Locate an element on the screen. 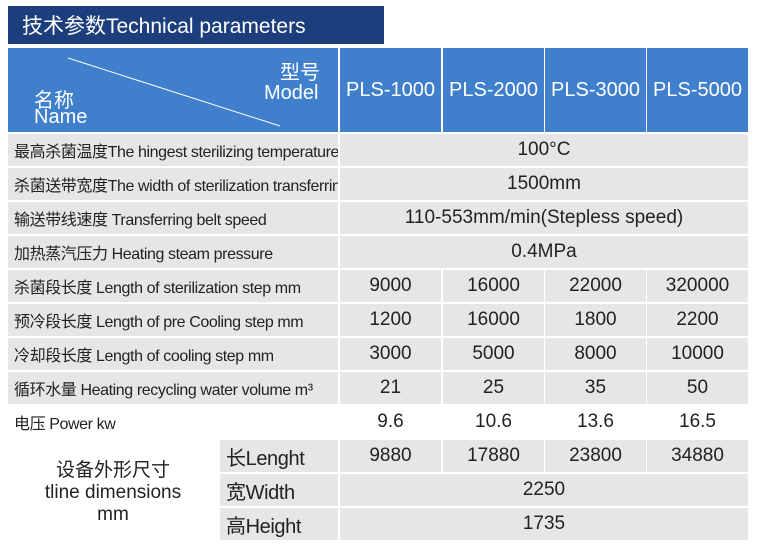  value-cell: 2250 is located at coordinates (544, 490).